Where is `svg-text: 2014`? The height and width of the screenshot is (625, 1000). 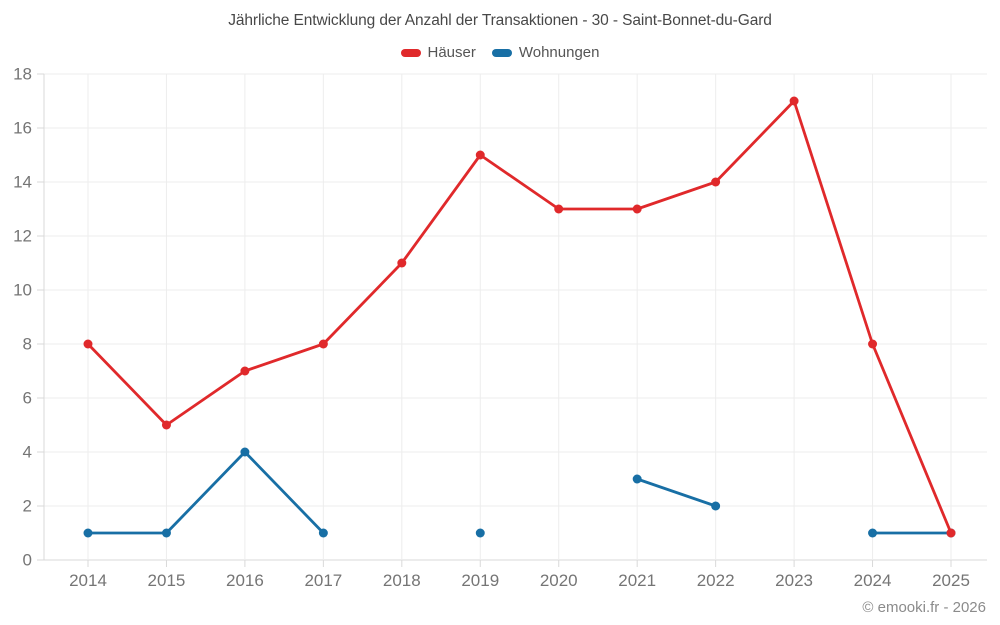
svg-text: 2014 is located at coordinates (88, 580).